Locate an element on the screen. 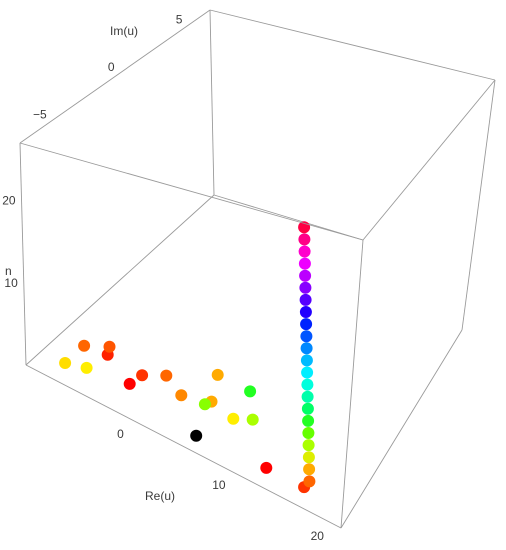 This screenshot has width=506, height=550. tick-label: 5 is located at coordinates (179, 20).